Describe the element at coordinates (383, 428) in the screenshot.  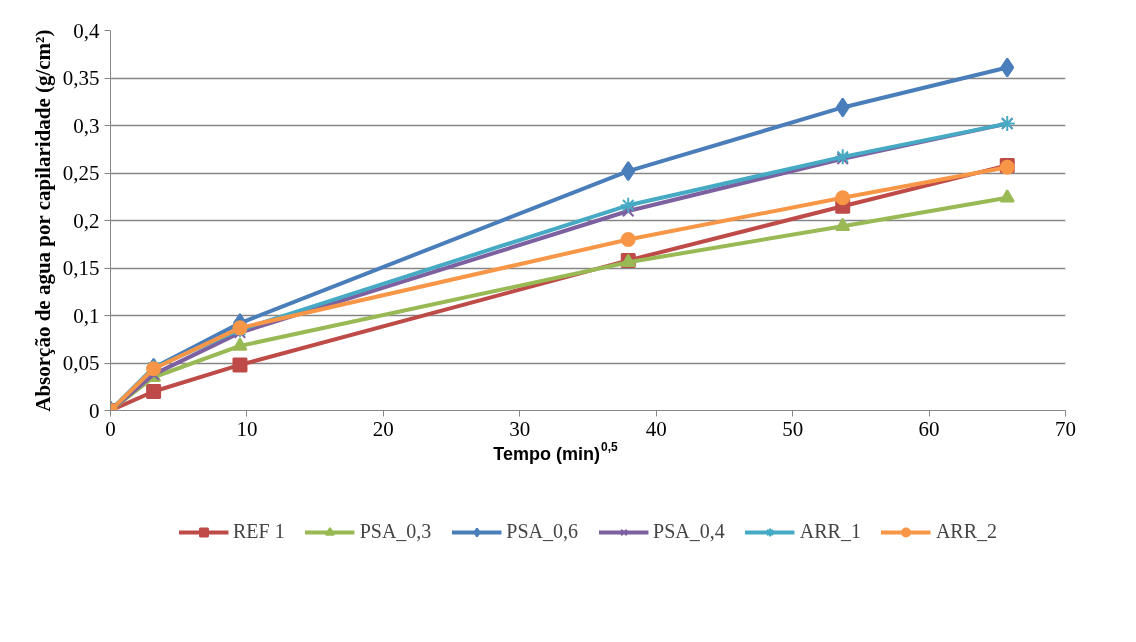
I see `x-tick-label: 20` at that location.